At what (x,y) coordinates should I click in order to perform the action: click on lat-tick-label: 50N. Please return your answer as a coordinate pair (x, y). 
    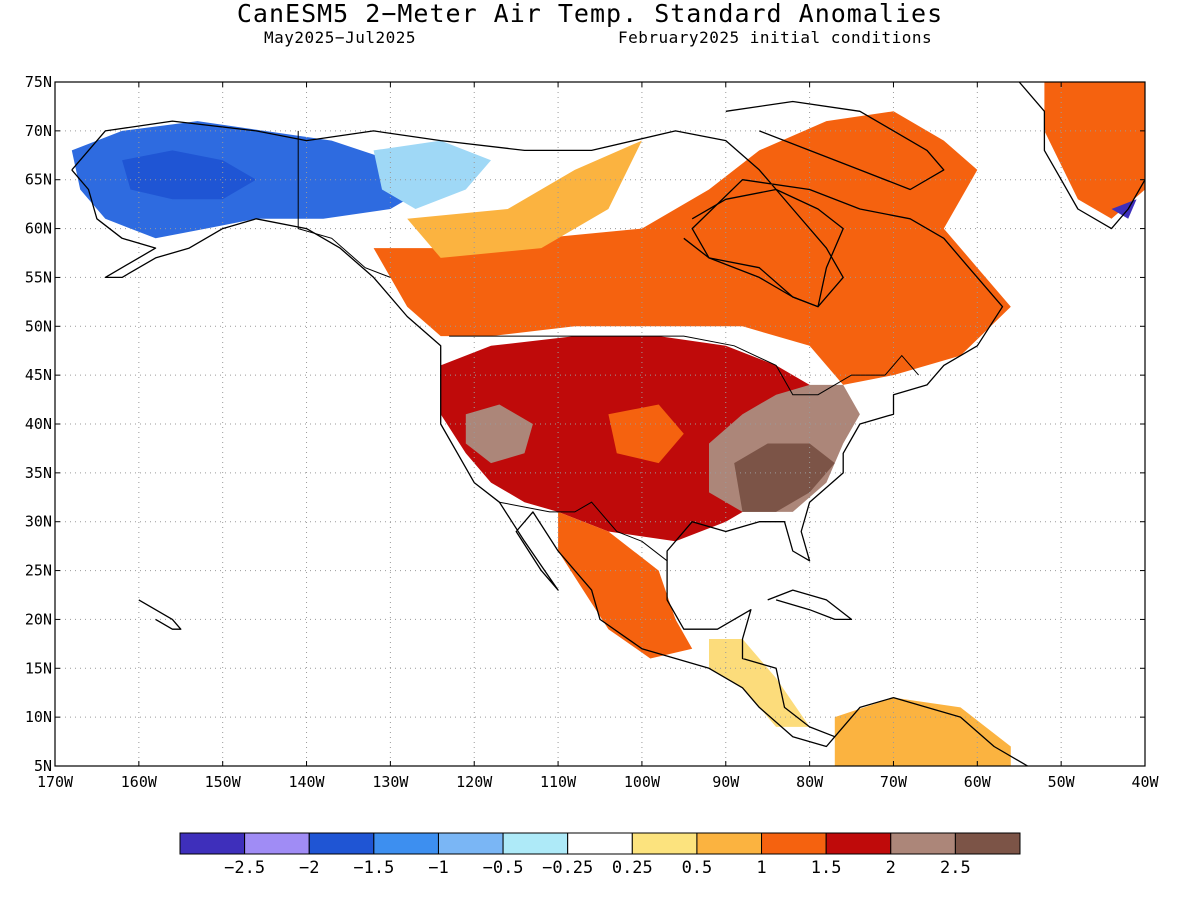
    Looking at the image, I should click on (38, 326).